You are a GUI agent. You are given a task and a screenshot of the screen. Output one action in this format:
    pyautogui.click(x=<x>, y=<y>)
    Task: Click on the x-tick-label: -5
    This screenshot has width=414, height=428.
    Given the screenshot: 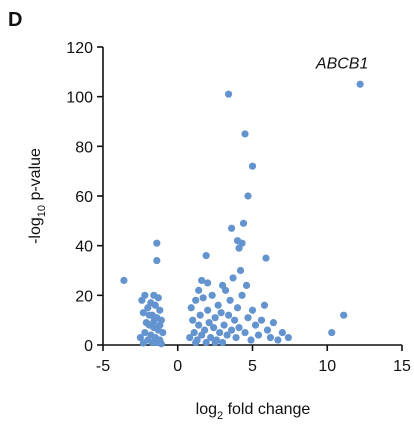 What is the action you would take?
    pyautogui.click(x=103, y=366)
    